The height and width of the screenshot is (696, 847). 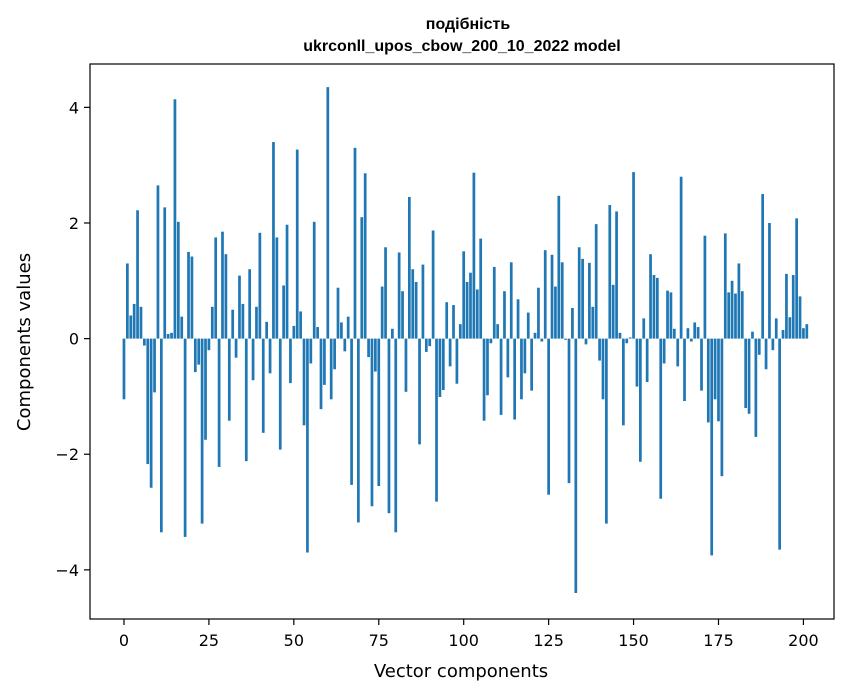 I want to click on x-tick-label: 0, so click(x=124, y=640).